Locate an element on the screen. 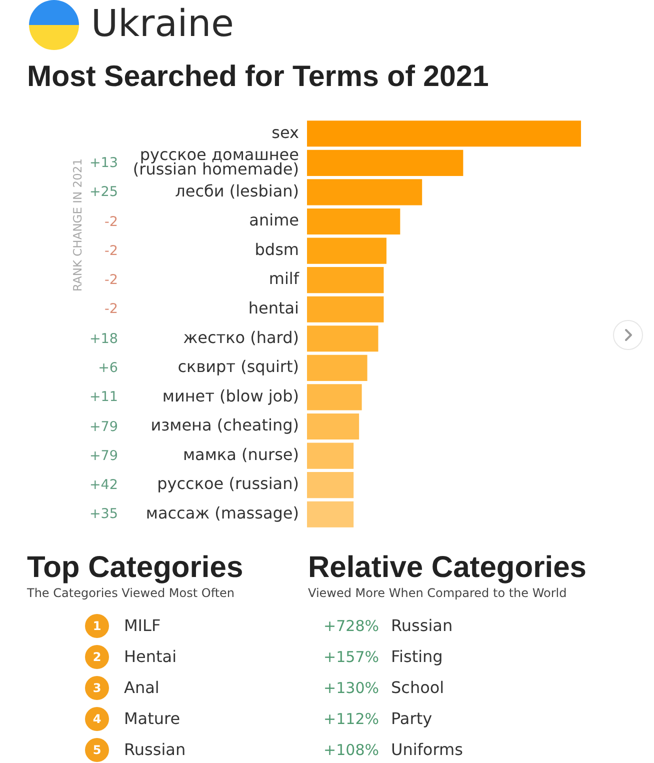 The height and width of the screenshot is (763, 654). y-tick-label: мамка (nurse) is located at coordinates (240, 454).